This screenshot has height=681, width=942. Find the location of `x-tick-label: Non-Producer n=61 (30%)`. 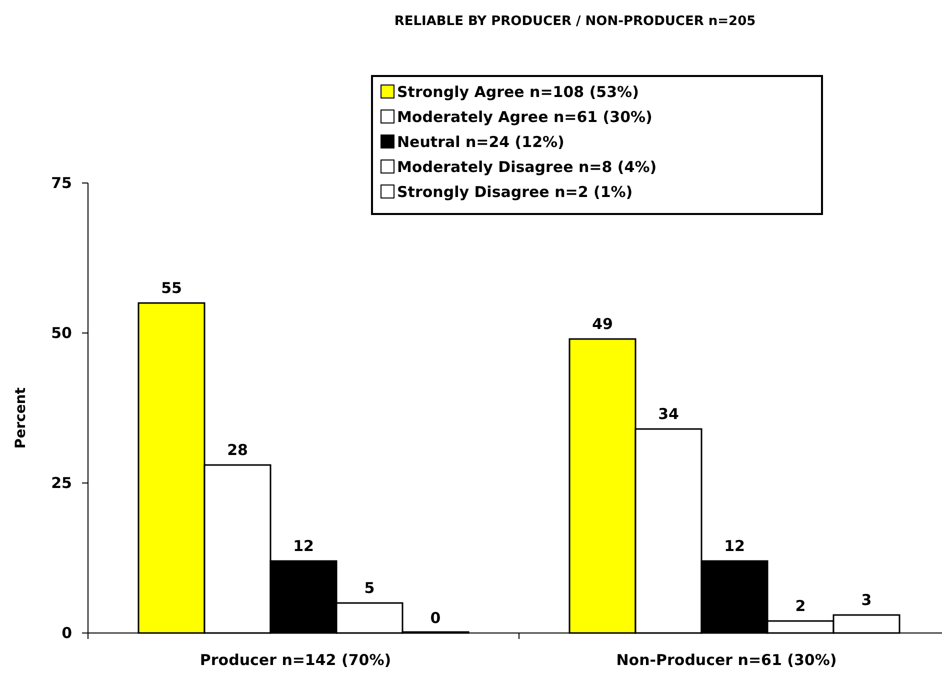

x-tick-label: Non-Producer n=61 (30%) is located at coordinates (726, 660).